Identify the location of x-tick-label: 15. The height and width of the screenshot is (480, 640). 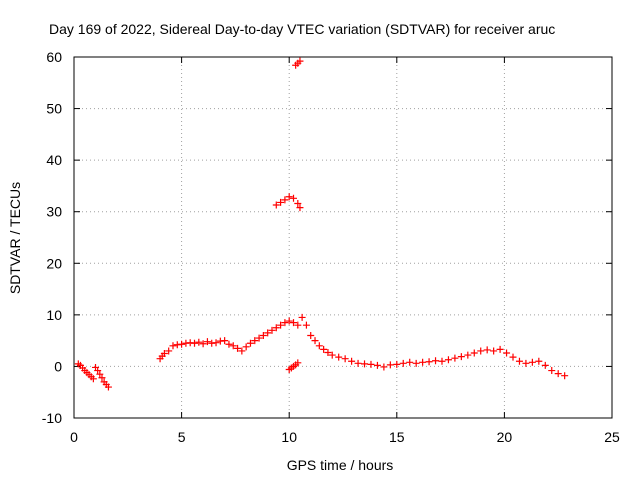
(397, 437).